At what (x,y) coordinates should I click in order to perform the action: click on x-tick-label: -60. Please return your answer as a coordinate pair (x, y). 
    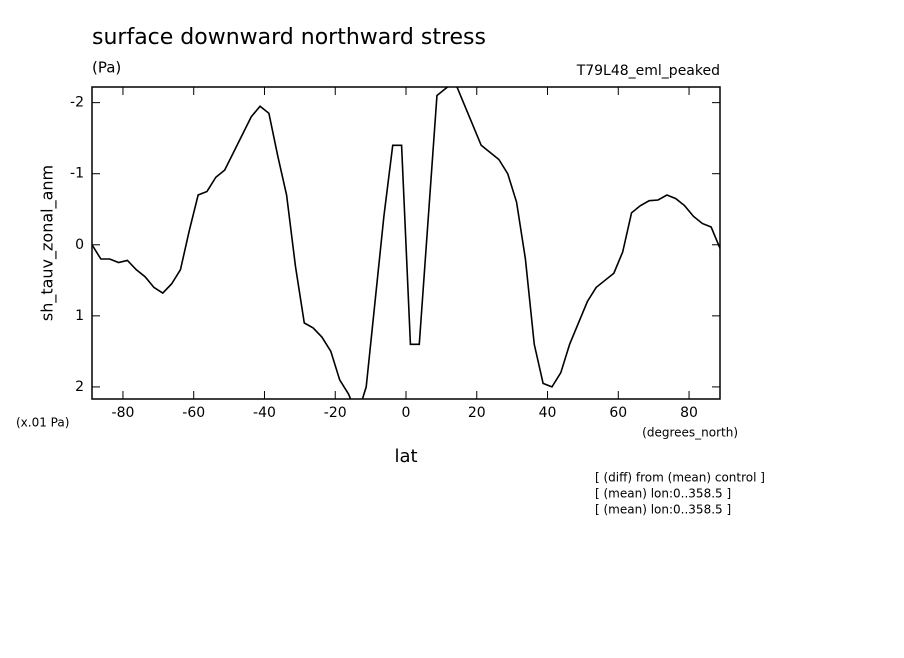
    Looking at the image, I should click on (193, 413).